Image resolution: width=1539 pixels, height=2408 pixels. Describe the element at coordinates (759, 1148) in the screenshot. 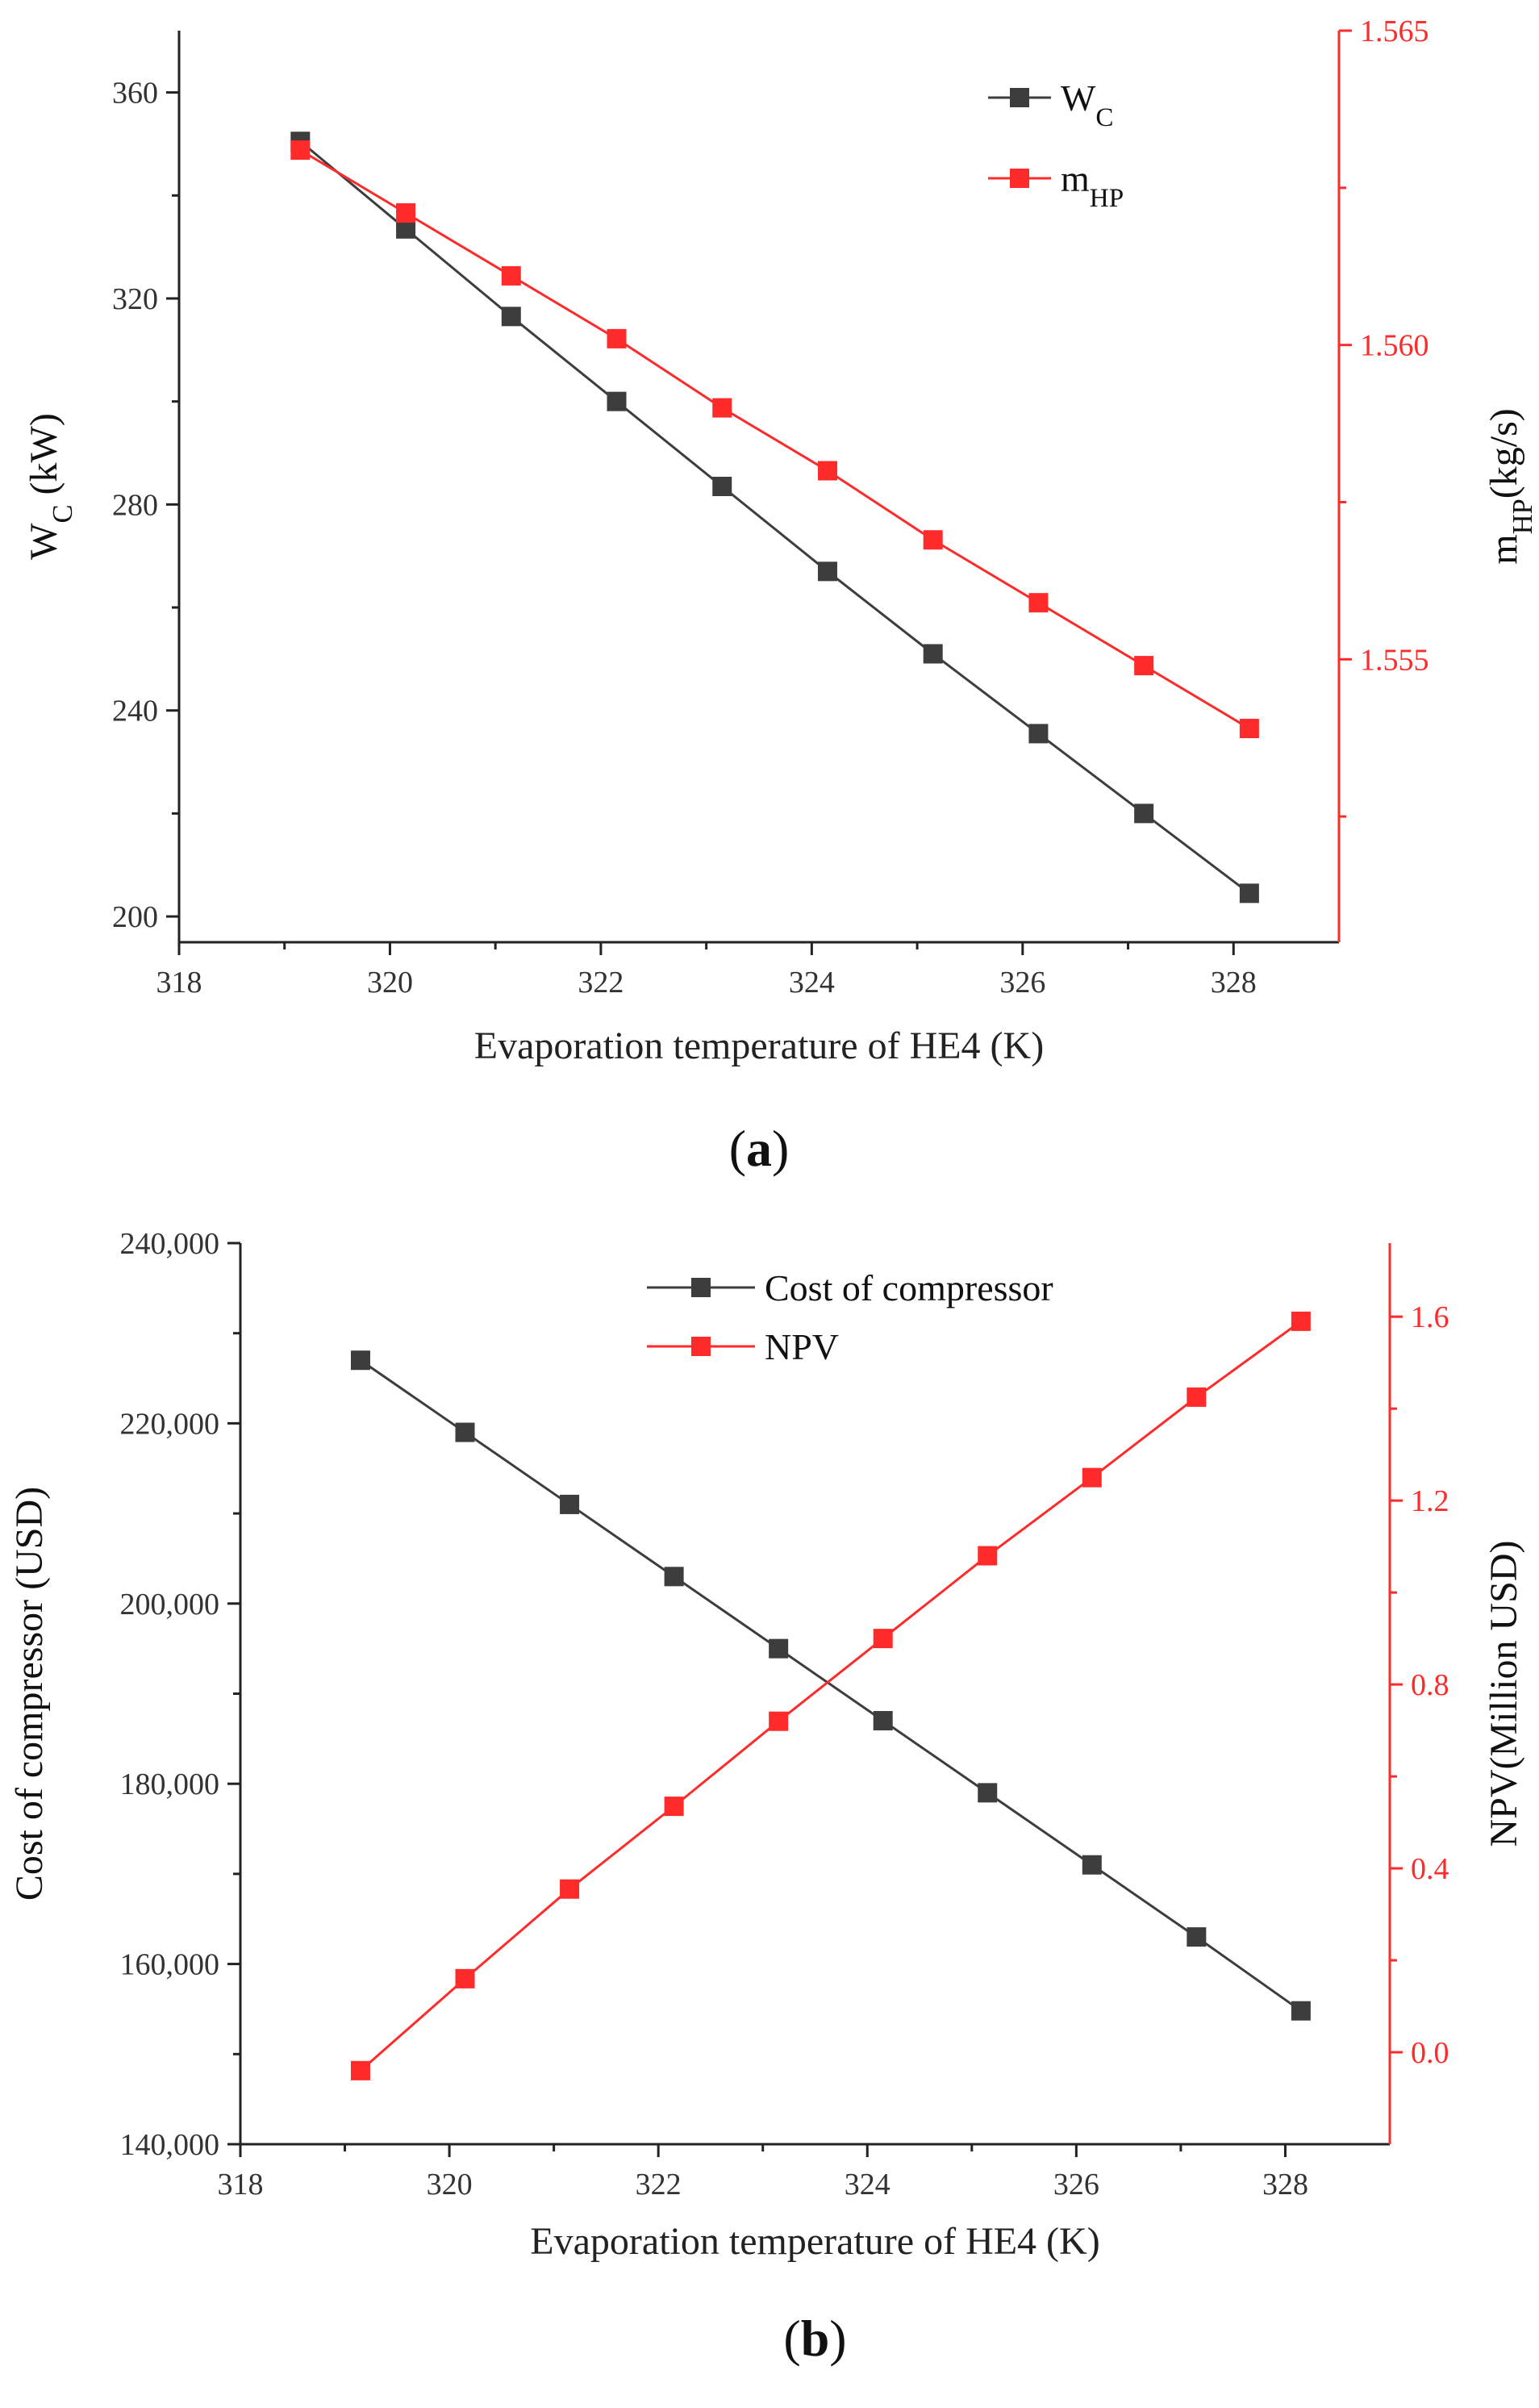

I see `panel-label: (a)` at that location.